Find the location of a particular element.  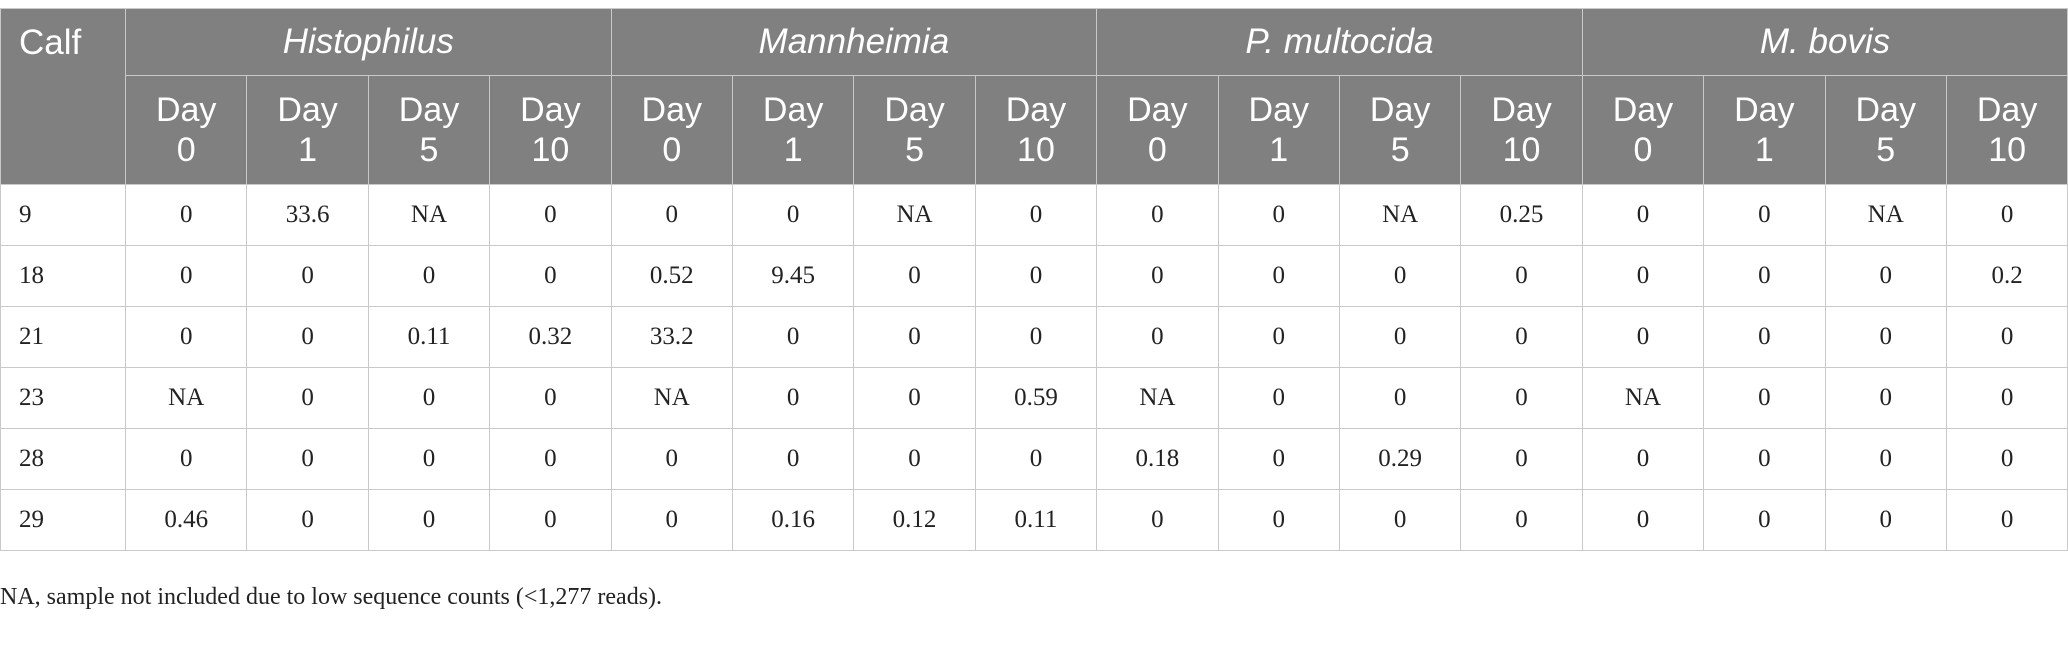

value-cell: 0.16 is located at coordinates (793, 520).